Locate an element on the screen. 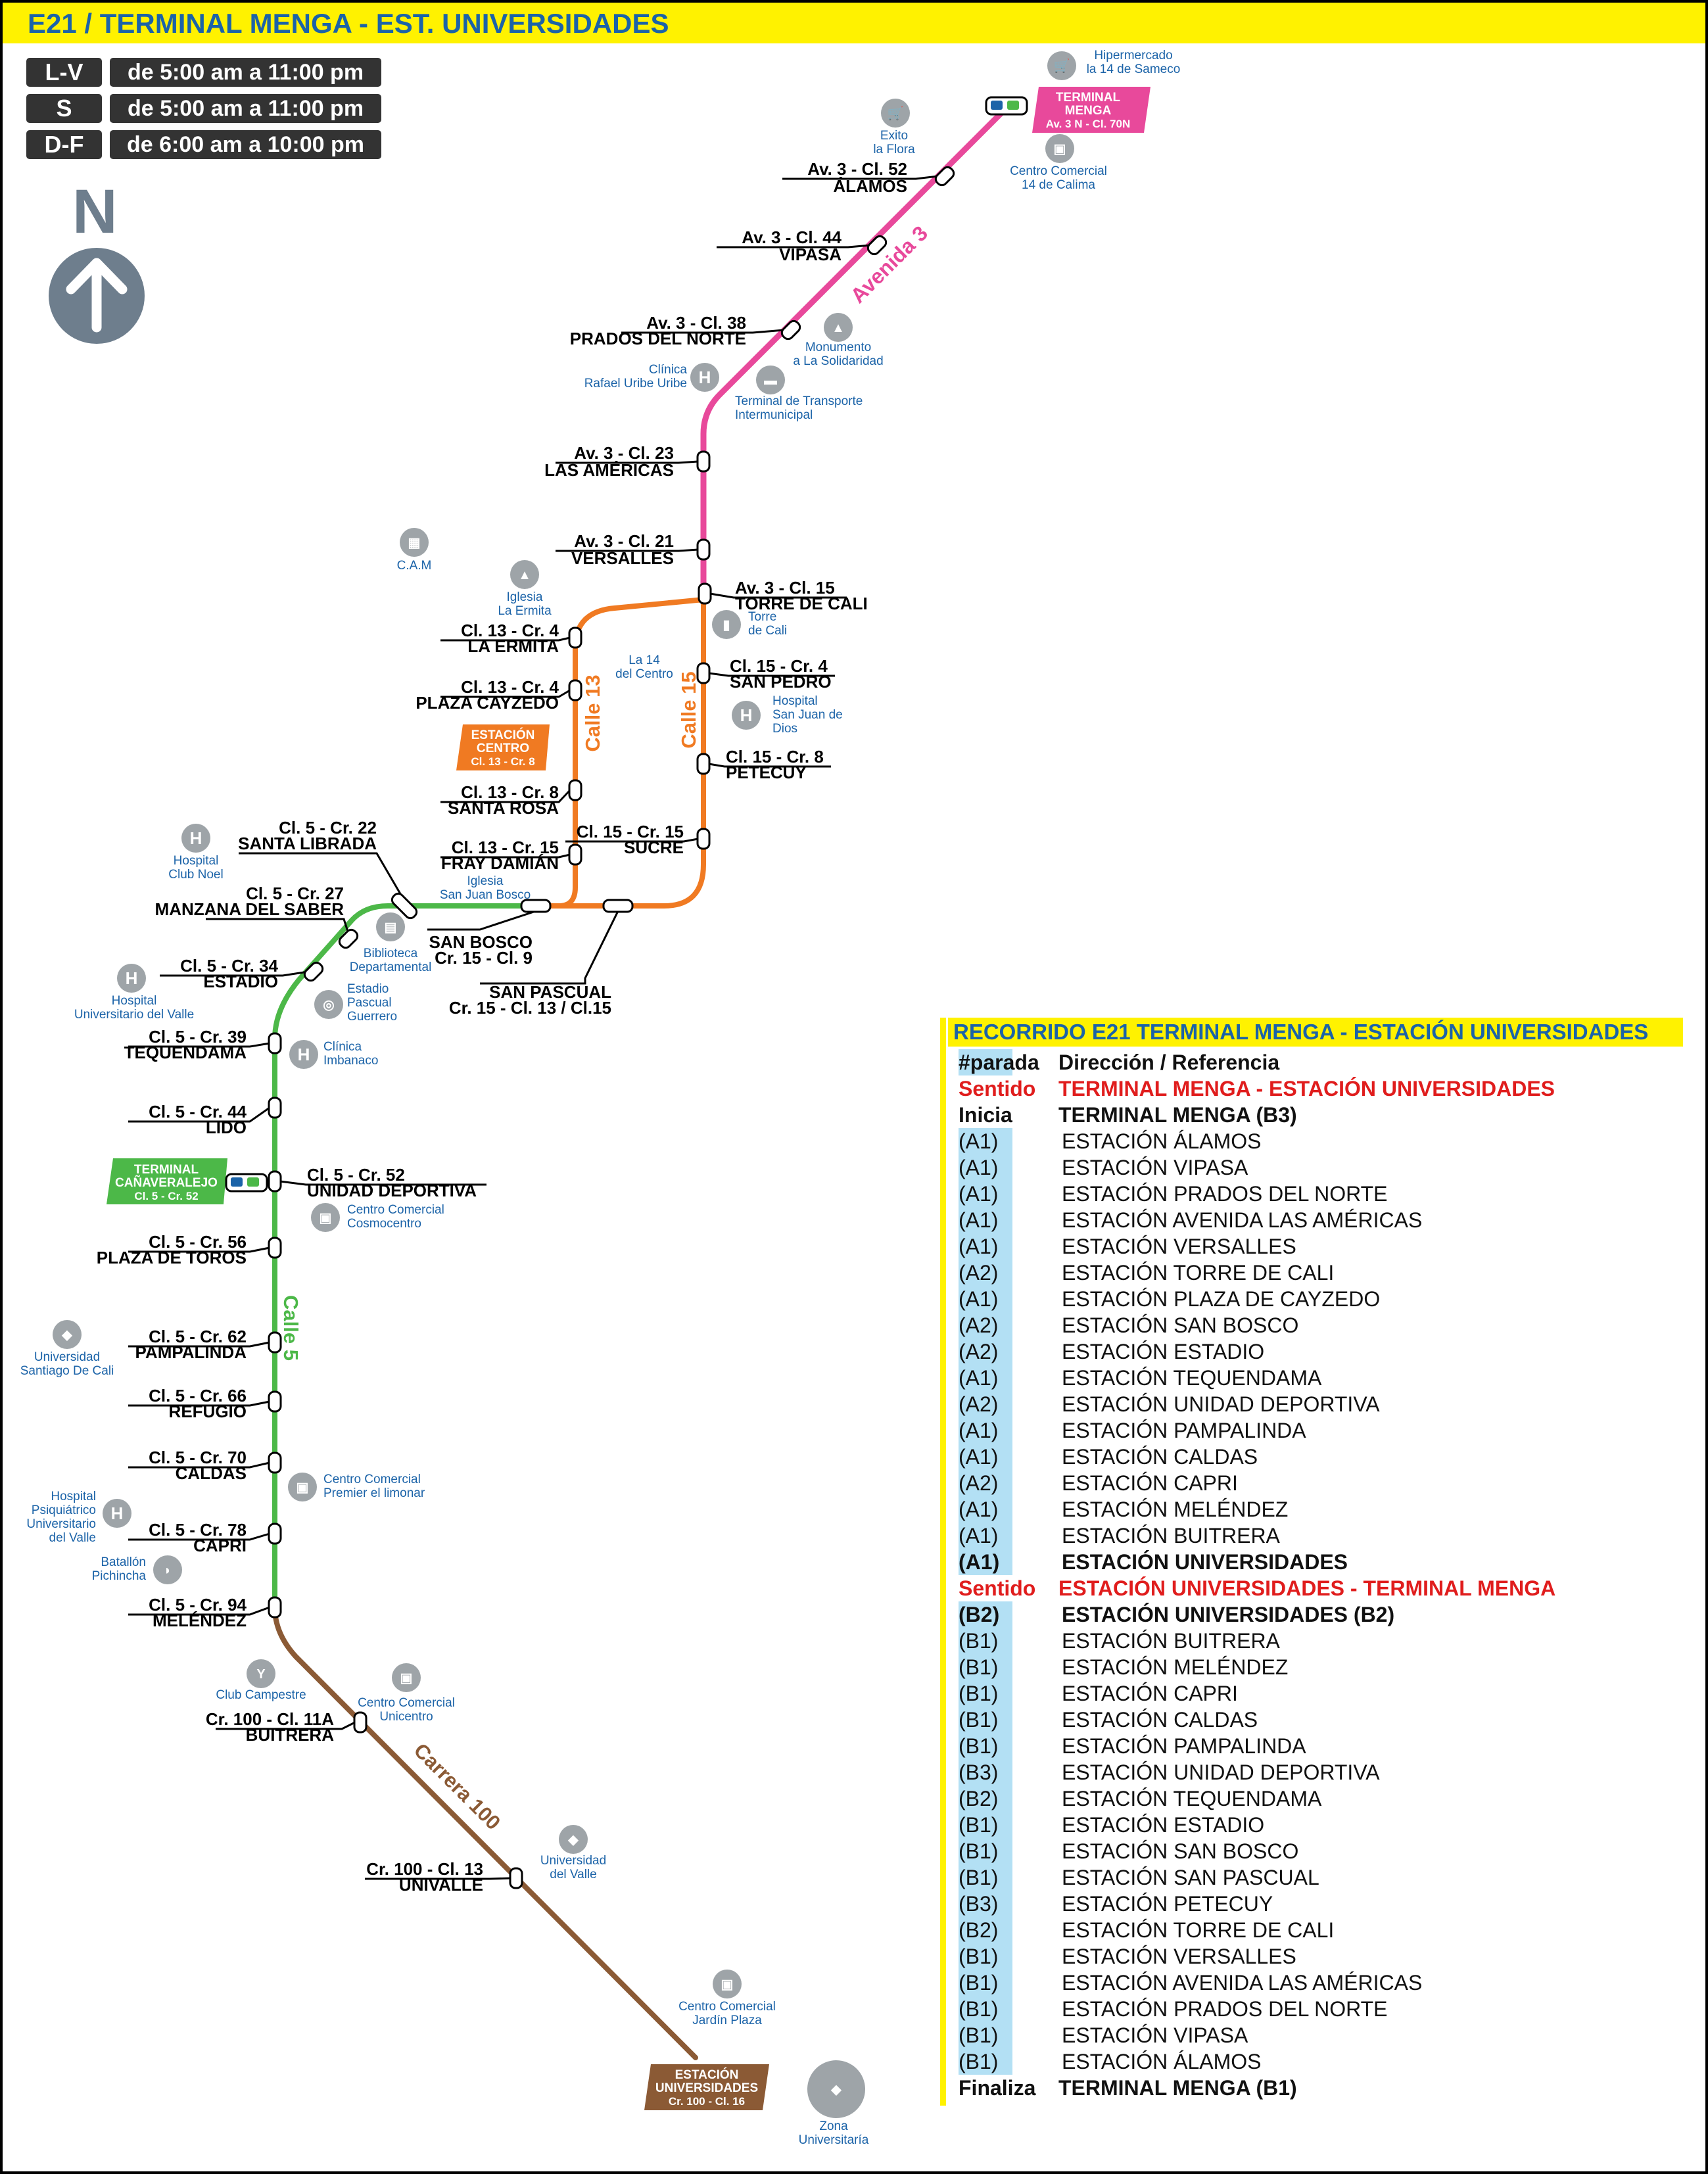 The image size is (1708, 2174). schedule-day: D-F is located at coordinates (64, 144).